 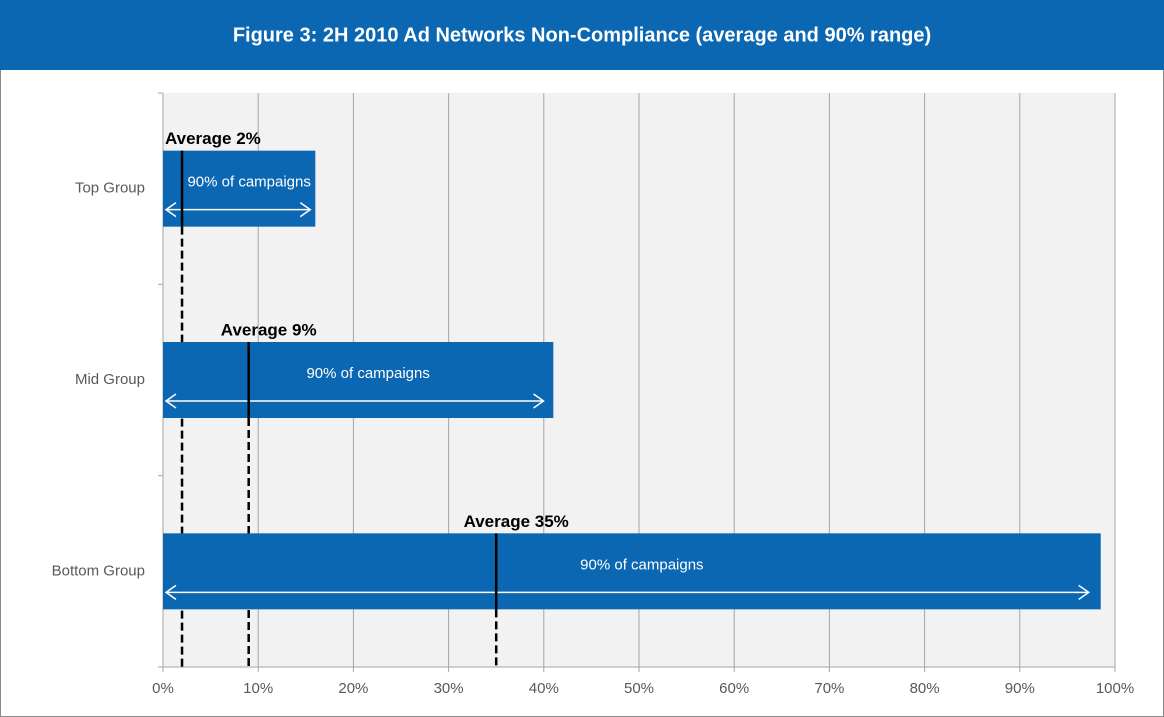 I want to click on average-label: Average 9%, so click(x=269, y=329).